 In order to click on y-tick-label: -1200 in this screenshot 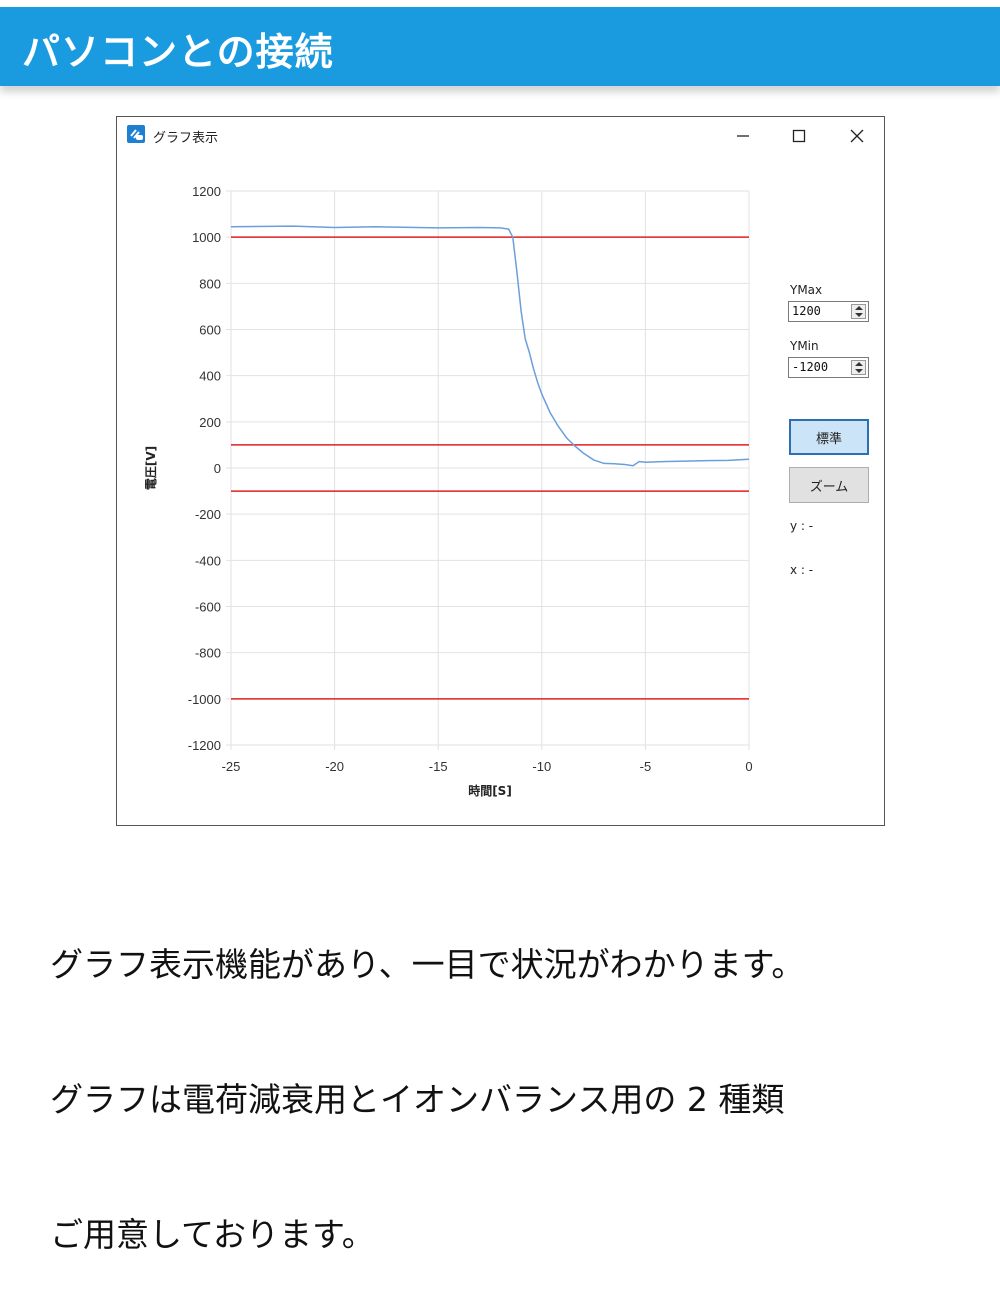, I will do `click(204, 745)`.